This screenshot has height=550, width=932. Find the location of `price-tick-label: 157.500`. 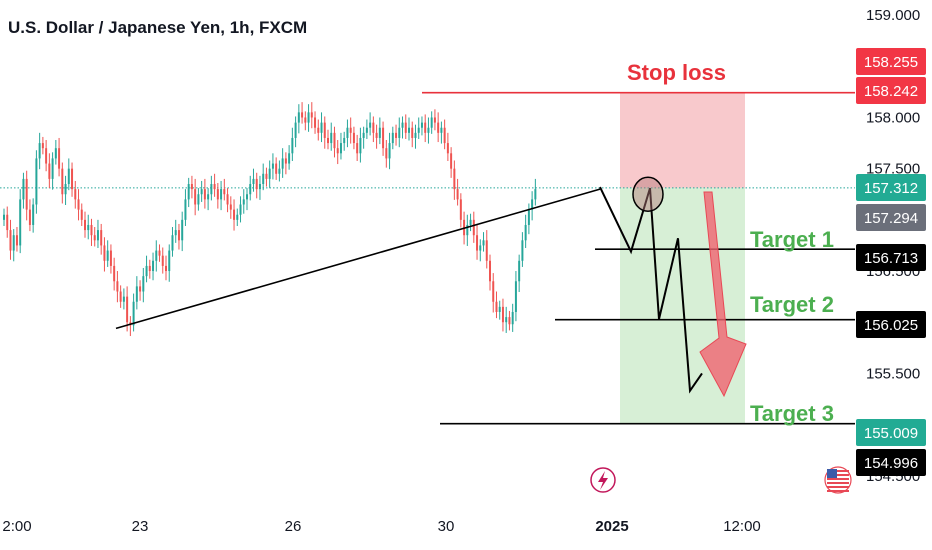

price-tick-label: 157.500 is located at coordinates (893, 169).